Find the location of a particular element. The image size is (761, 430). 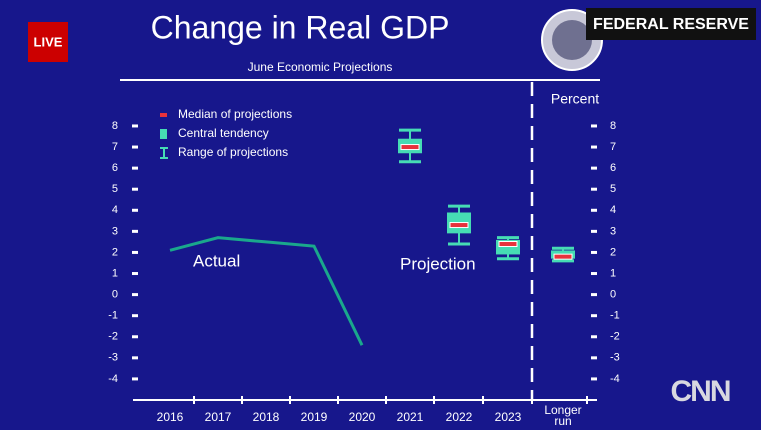

y2-tick-label: 6 is located at coordinates (613, 168).